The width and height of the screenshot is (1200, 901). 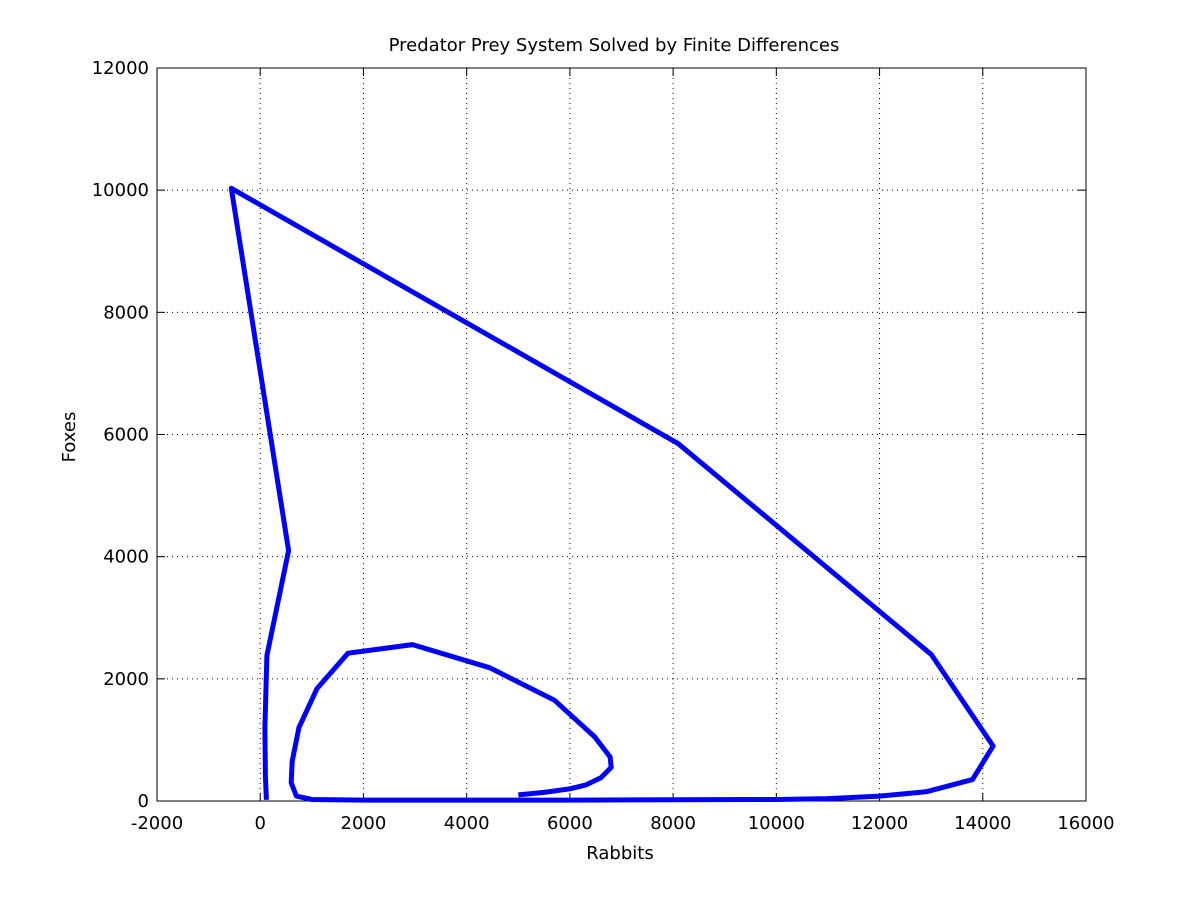 What do you see at coordinates (126, 679) in the screenshot?
I see `y-tick-label: 2000` at bounding box center [126, 679].